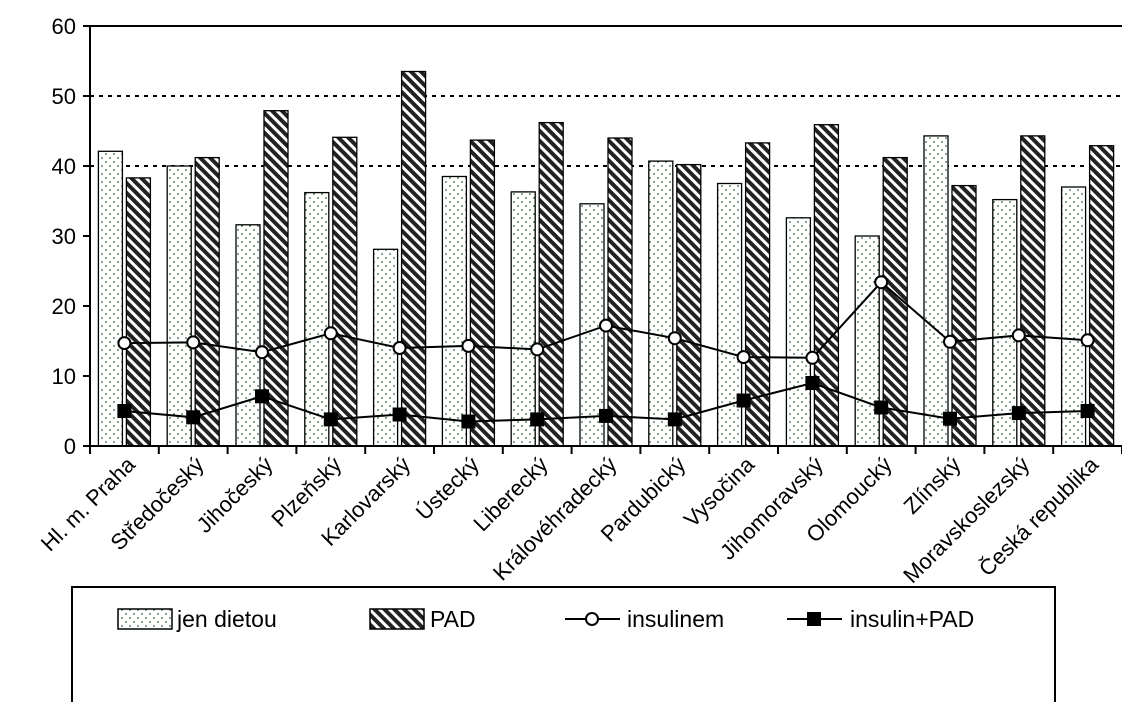 The image size is (1122, 702). What do you see at coordinates (812, 383) in the screenshot?
I see `point-insulin-pad-jihomoravsky` at bounding box center [812, 383].